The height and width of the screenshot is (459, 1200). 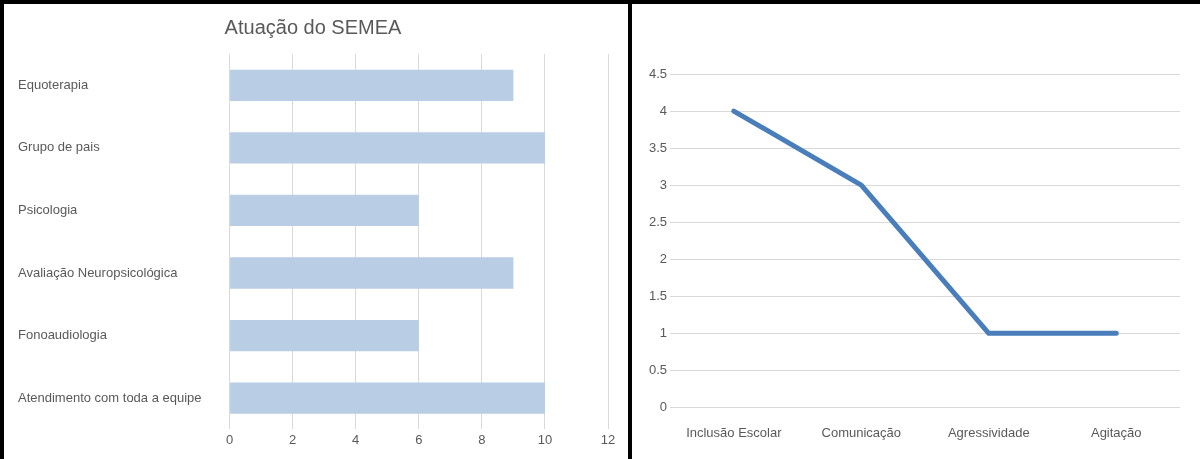 I want to click on x-tick-label: 0, so click(x=229, y=439).